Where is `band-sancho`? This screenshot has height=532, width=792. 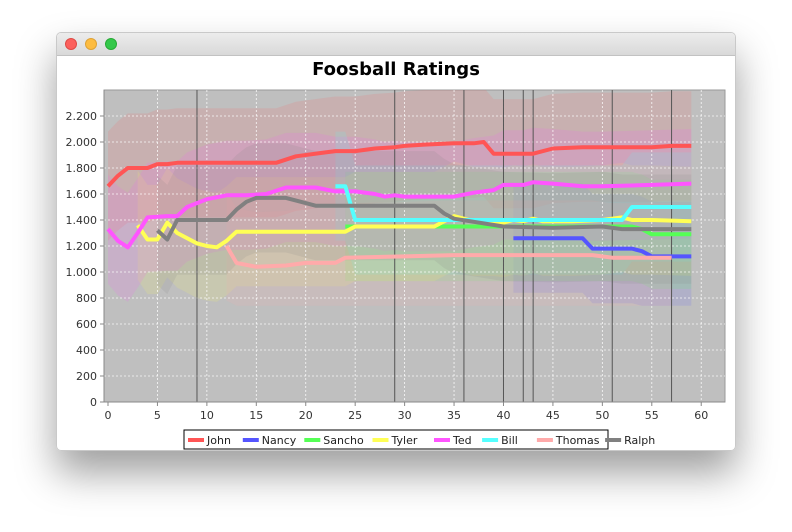
band-sancho is located at coordinates (518, 230).